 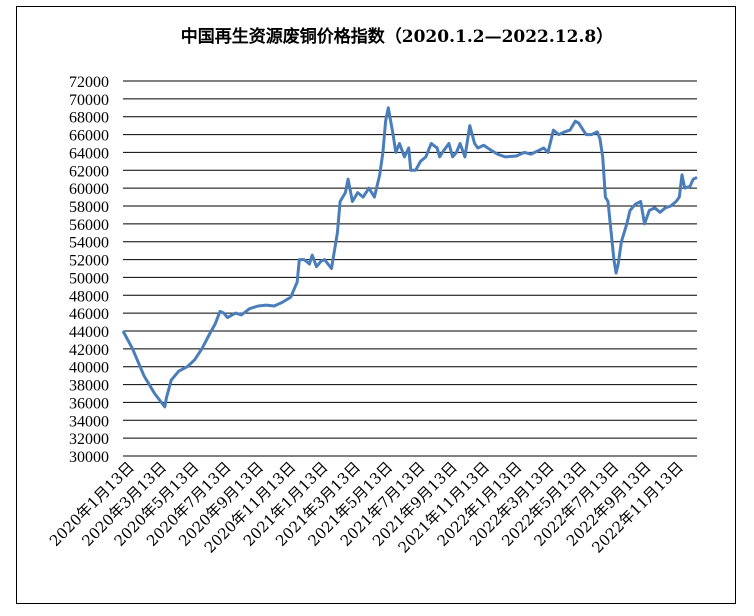 I want to click on y-tick-label: 48000, so click(x=89, y=296).